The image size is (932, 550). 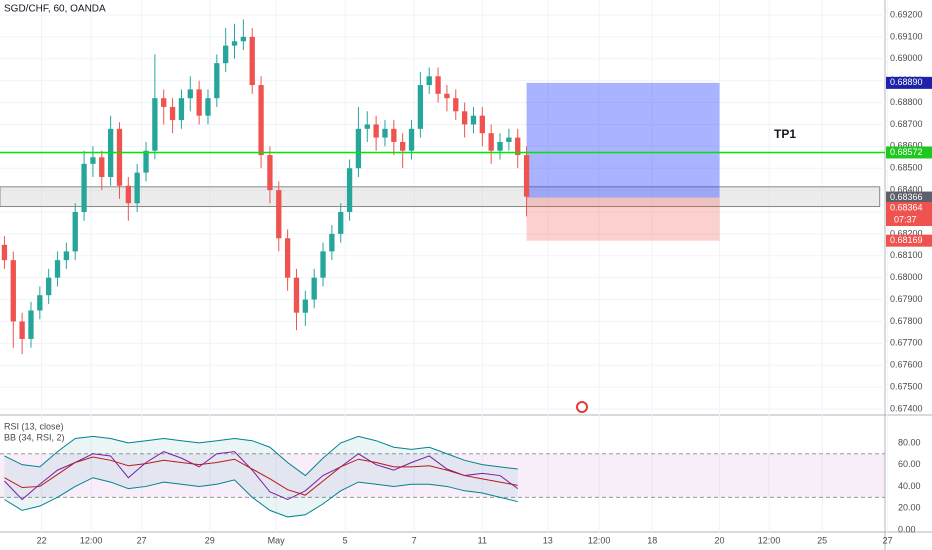 I want to click on rsi-tick-label: 20.00, so click(x=909, y=508).